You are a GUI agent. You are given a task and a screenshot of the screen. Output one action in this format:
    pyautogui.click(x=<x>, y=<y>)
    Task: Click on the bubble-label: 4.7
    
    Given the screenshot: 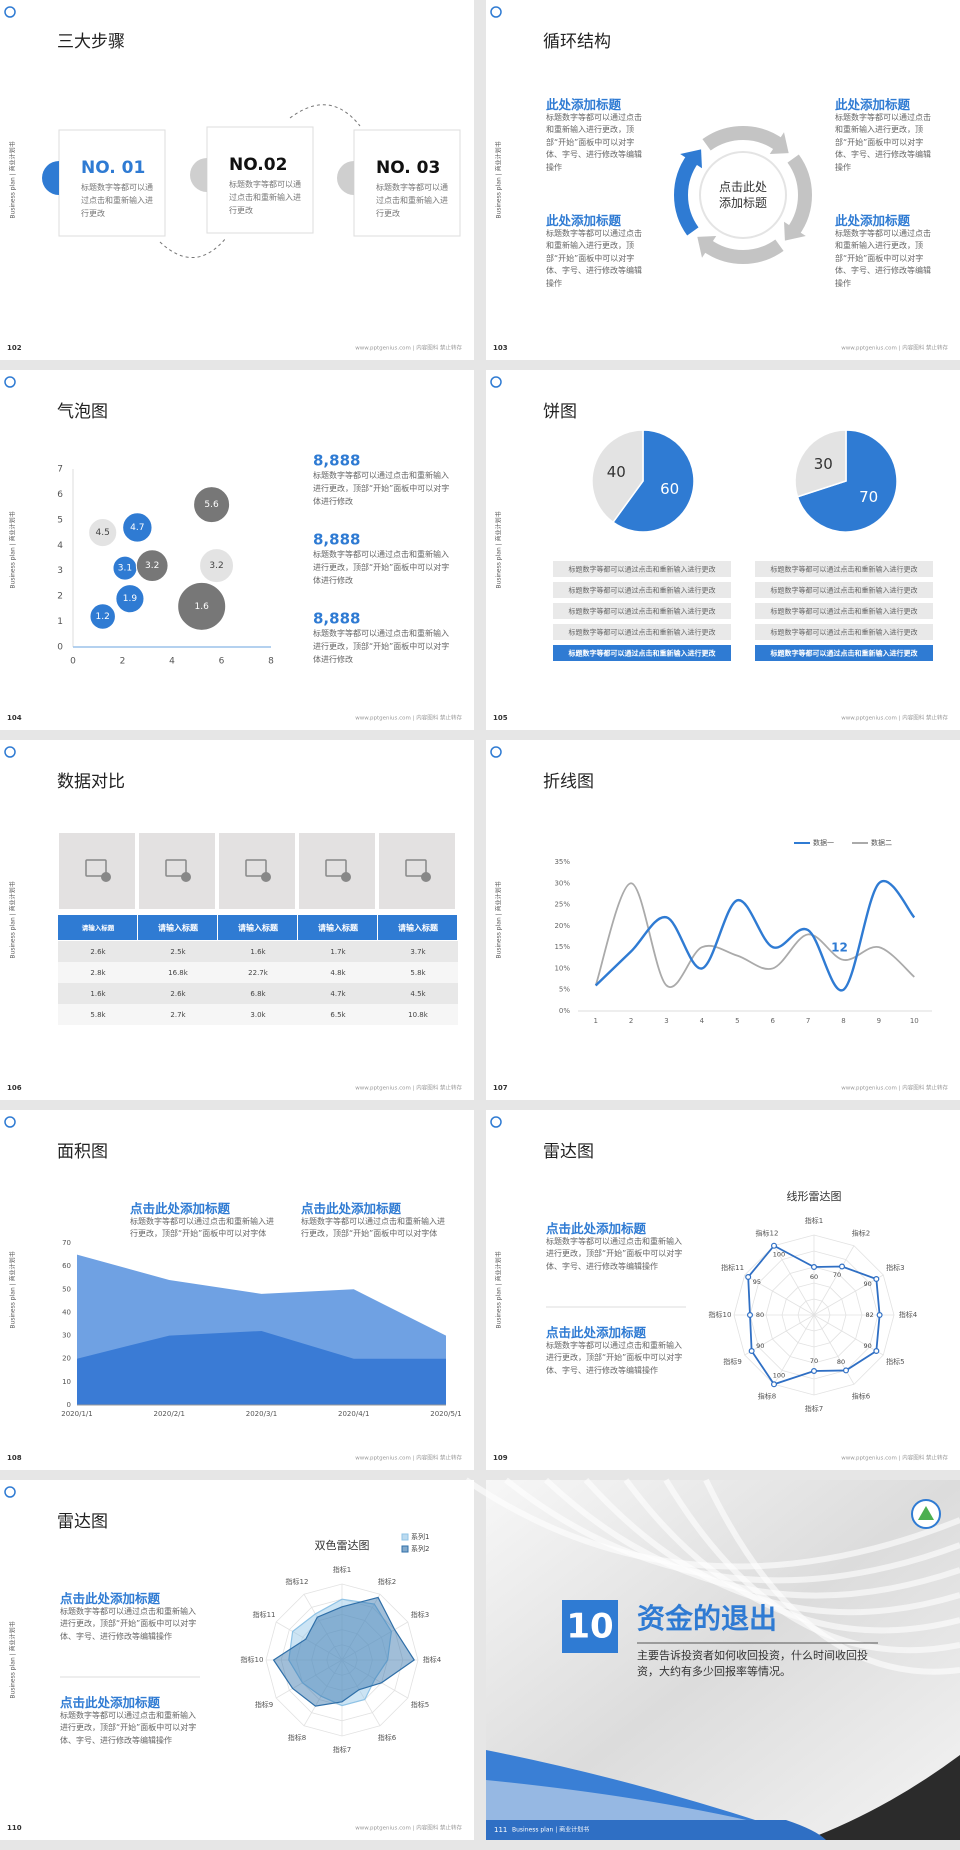 What is the action you would take?
    pyautogui.click(x=137, y=528)
    